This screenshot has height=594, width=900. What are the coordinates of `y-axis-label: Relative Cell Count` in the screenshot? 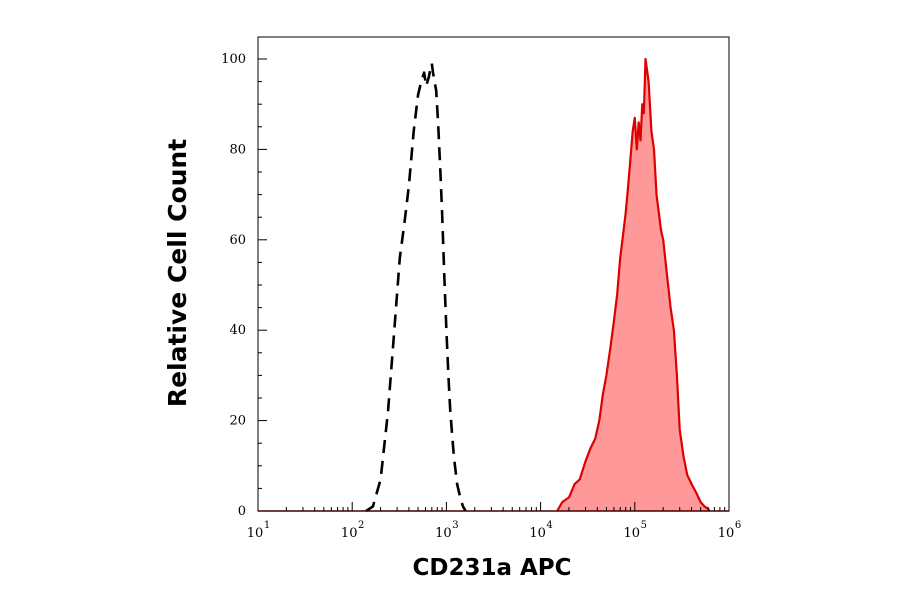 It's located at (177, 273).